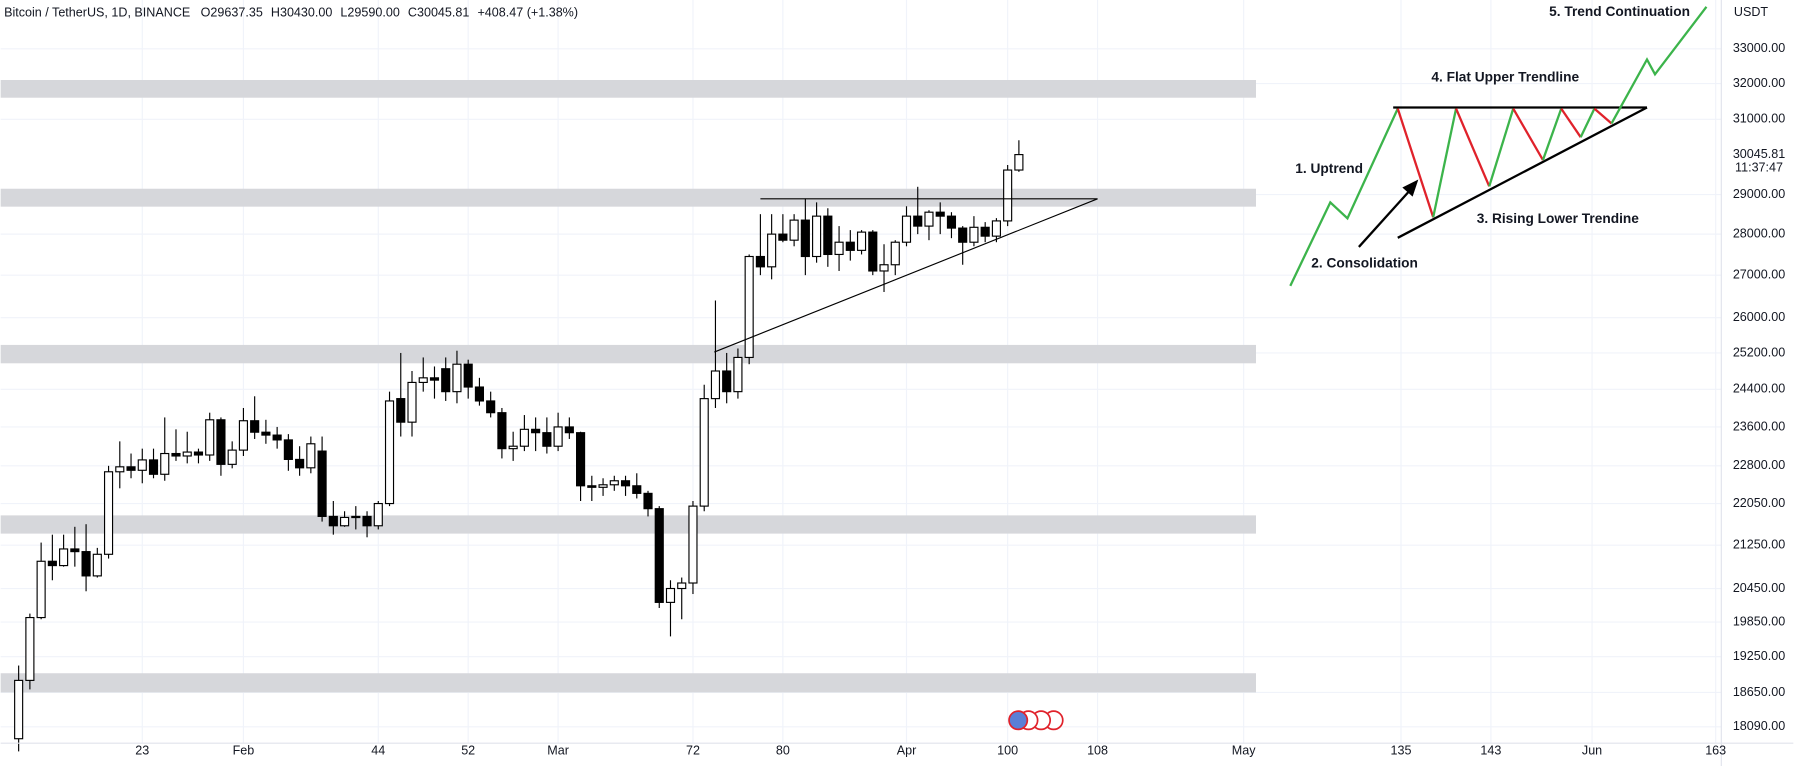  Describe the element at coordinates (1759, 48) in the screenshot. I see `y-tick-label: 33000.00` at that location.